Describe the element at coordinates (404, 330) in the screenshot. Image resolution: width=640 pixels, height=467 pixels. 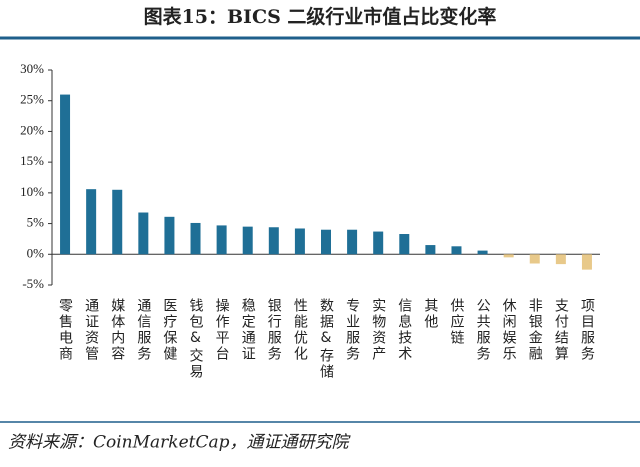
I see `x-tick-label: 信息技术` at that location.